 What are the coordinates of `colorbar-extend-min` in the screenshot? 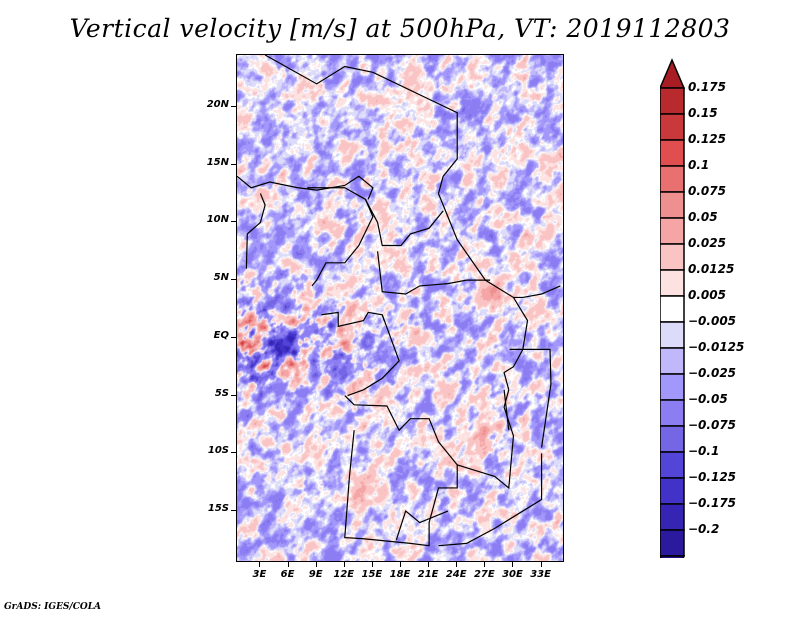 It's located at (673, 556).